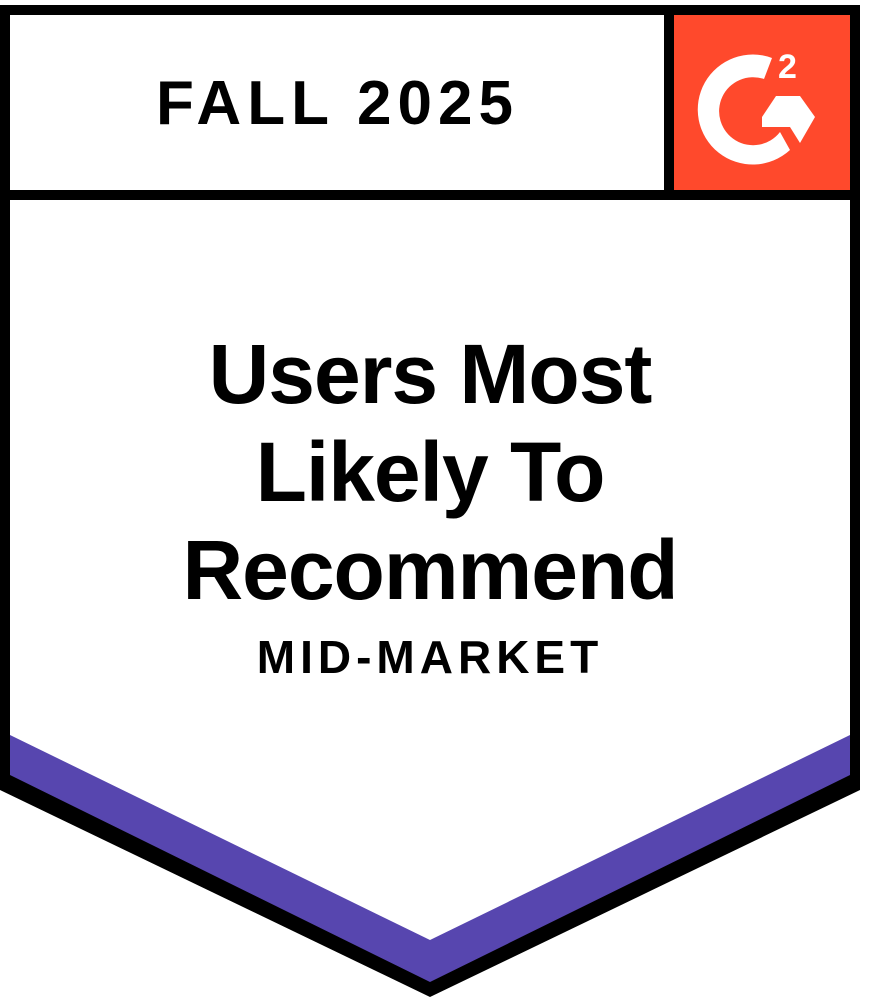 The image size is (869, 1000). What do you see at coordinates (430, 374) in the screenshot?
I see `title-line-1: Users Most` at bounding box center [430, 374].